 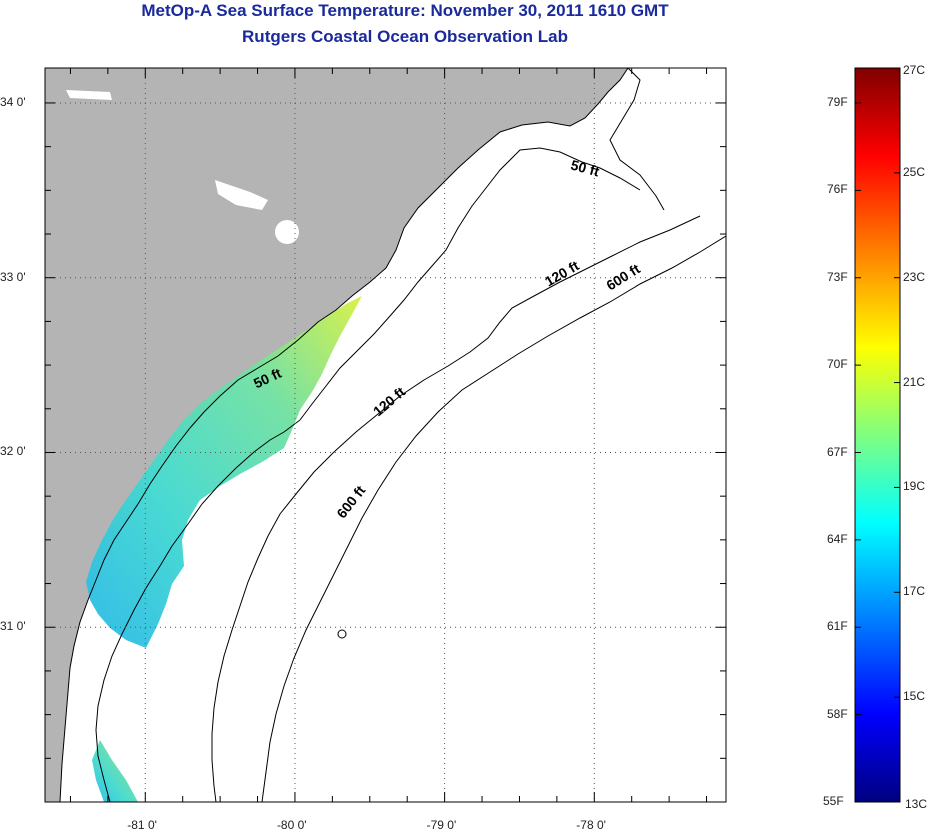 What do you see at coordinates (837, 451) in the screenshot?
I see `colorbar-f-label: 67F` at bounding box center [837, 451].